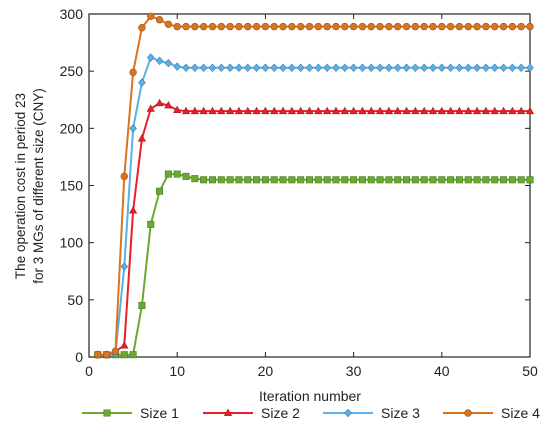 The height and width of the screenshot is (429, 550). I want to click on legend-item: Size 3, so click(371, 413).